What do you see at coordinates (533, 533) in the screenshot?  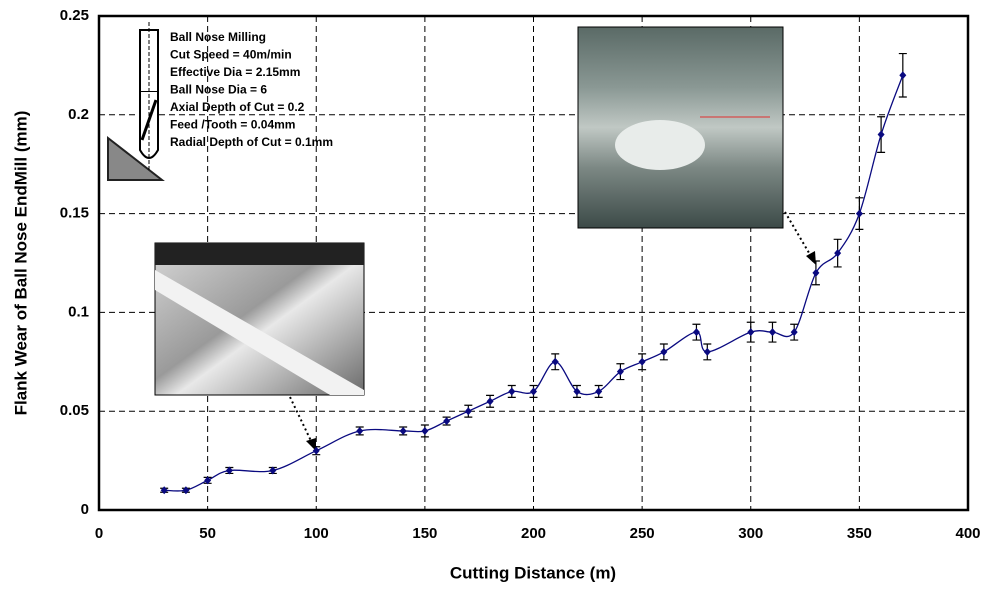 I see `x-tick-label: 200` at bounding box center [533, 533].